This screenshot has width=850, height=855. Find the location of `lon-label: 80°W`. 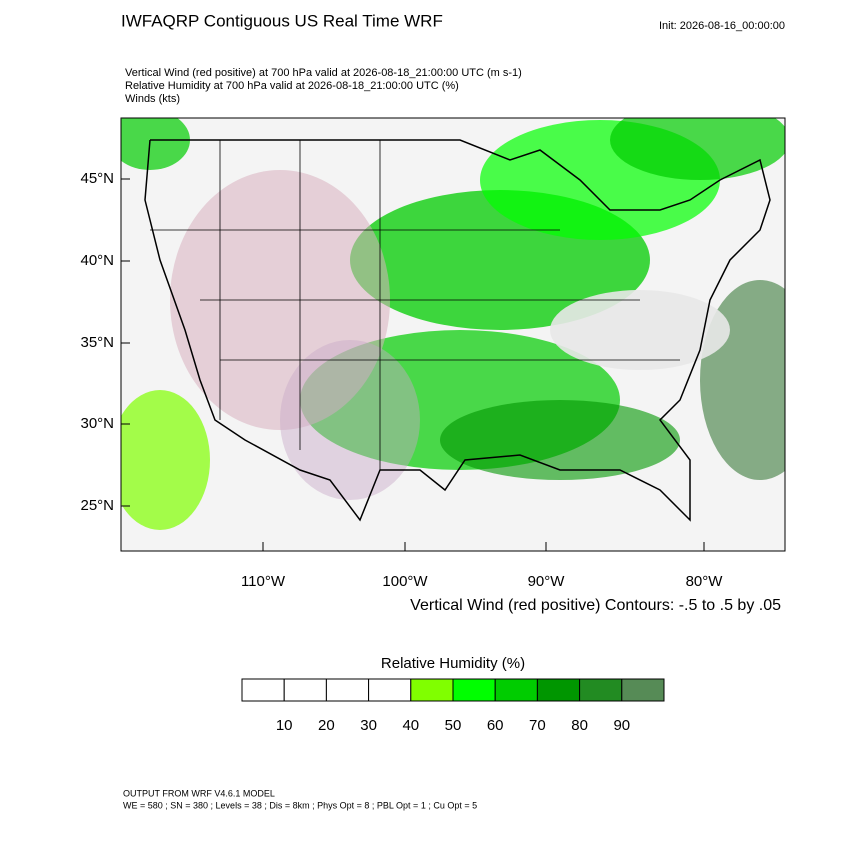

lon-label: 80°W is located at coordinates (705, 581).